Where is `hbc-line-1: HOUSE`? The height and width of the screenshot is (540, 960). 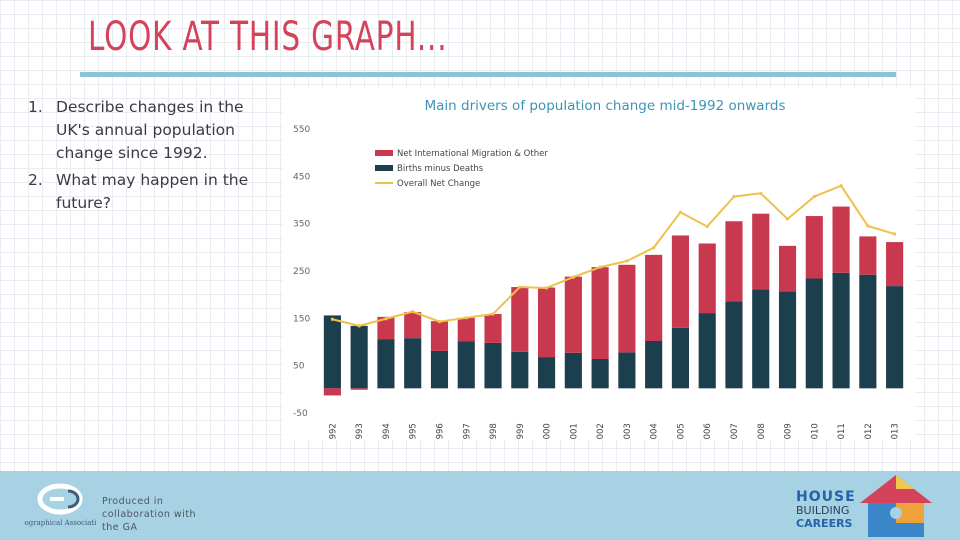 hbc-line-1: HOUSE is located at coordinates (826, 497).